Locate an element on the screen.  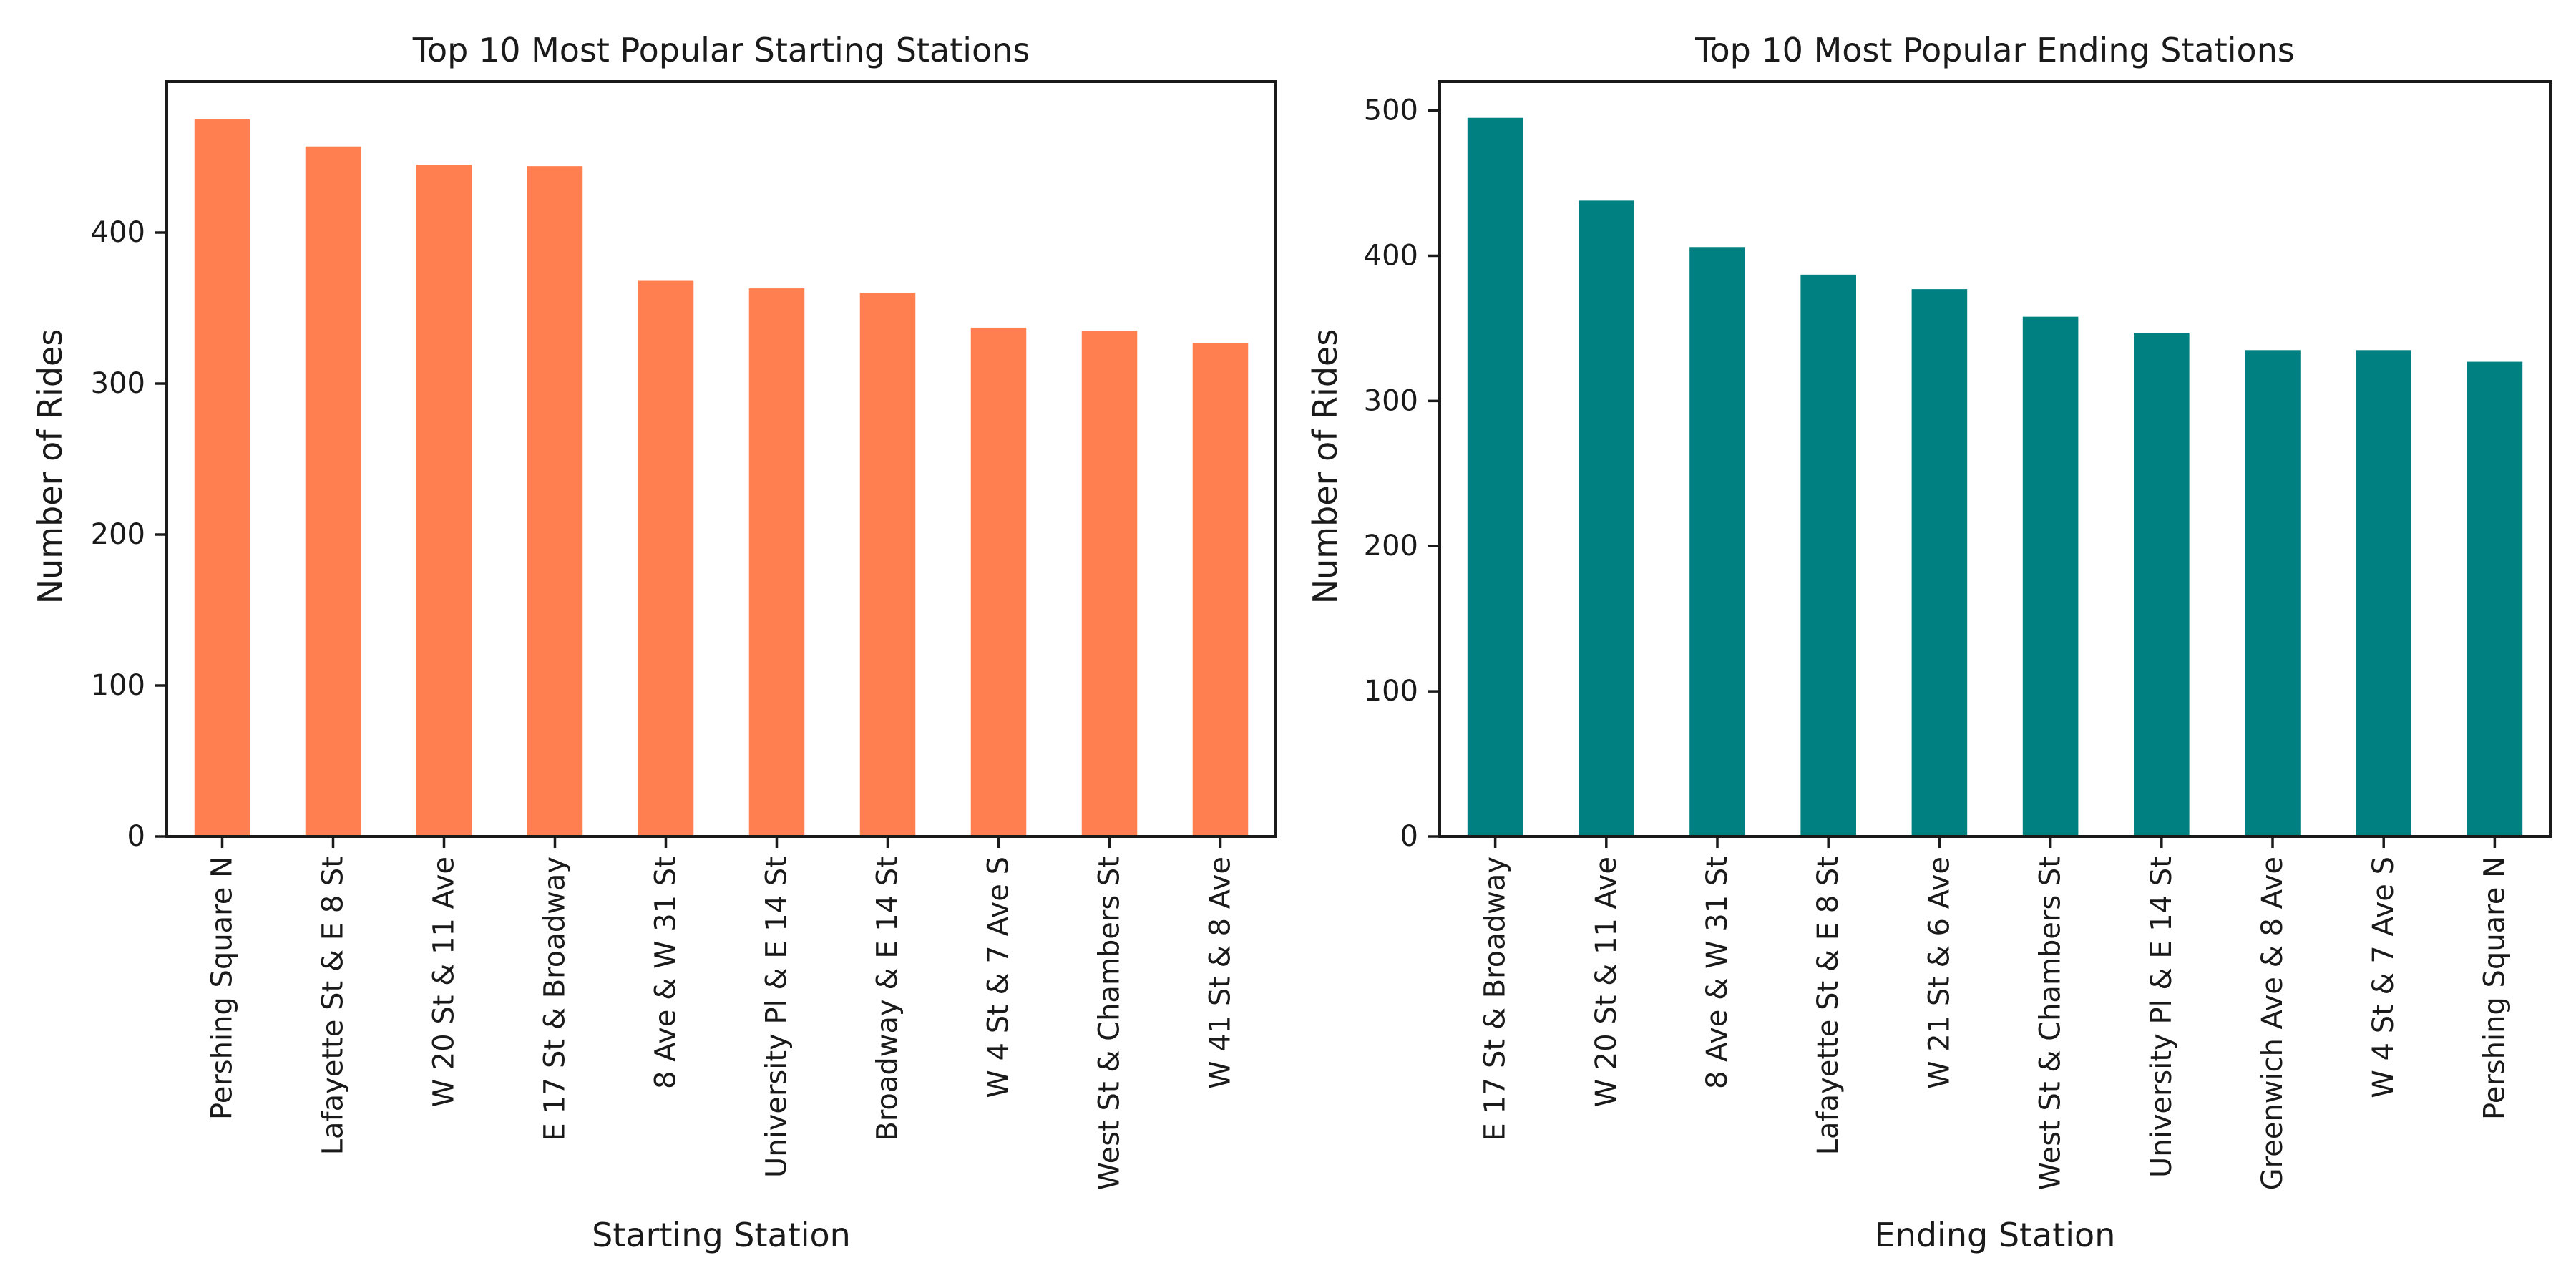
x-tick-label: Greenwich Ave & 8 Ave is located at coordinates (2272, 1023).